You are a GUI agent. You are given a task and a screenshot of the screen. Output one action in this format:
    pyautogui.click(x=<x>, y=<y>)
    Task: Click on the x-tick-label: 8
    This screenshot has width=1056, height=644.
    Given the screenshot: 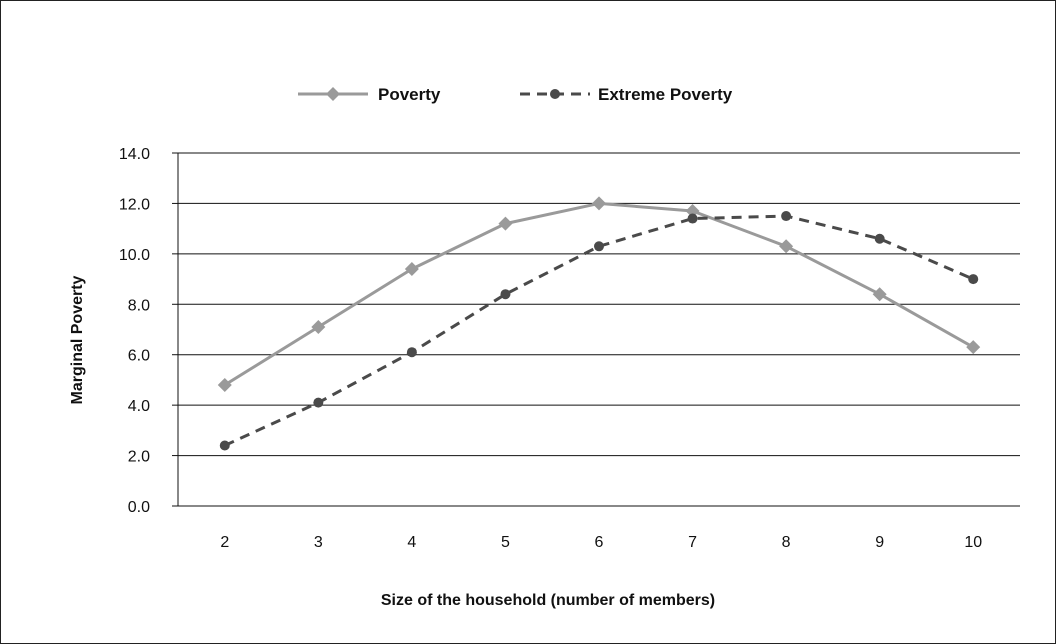 What is the action you would take?
    pyautogui.click(x=786, y=542)
    